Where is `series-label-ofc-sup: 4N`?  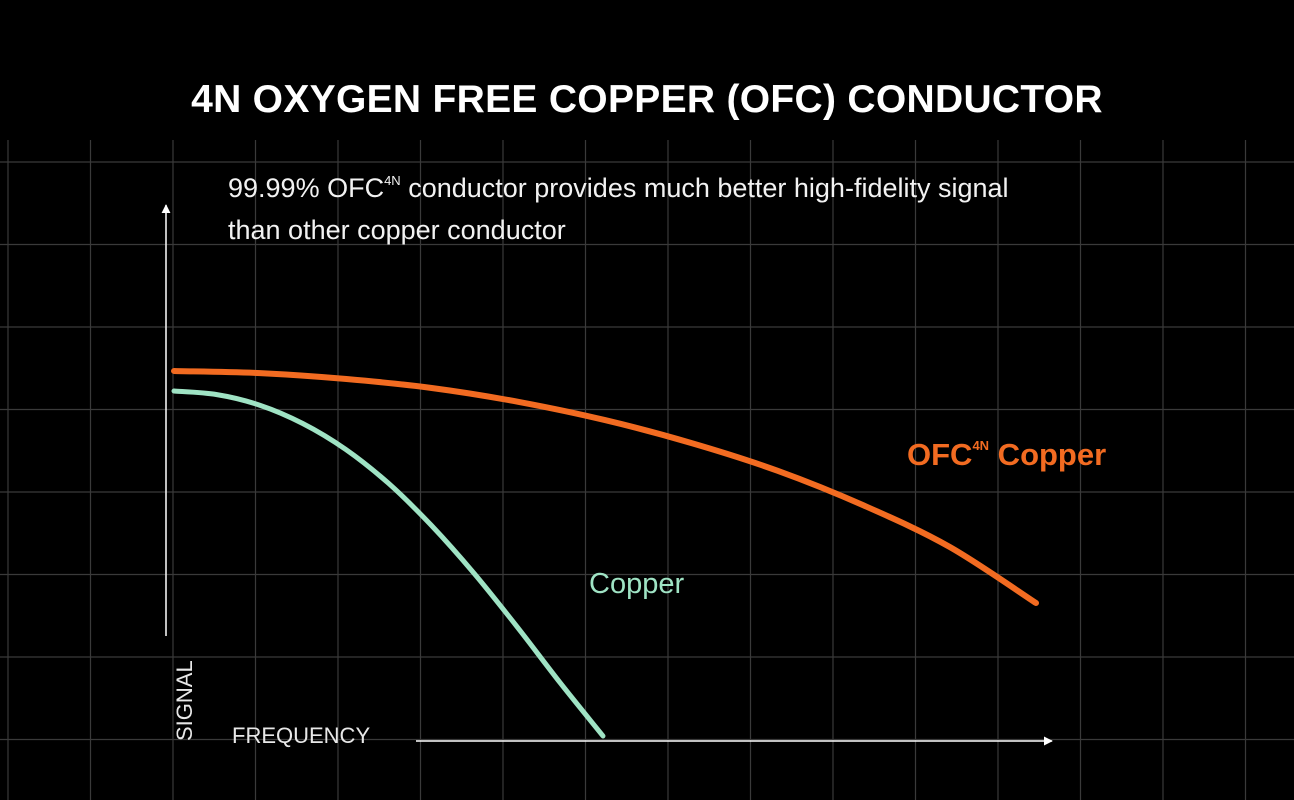
series-label-ofc-sup: 4N is located at coordinates (981, 445).